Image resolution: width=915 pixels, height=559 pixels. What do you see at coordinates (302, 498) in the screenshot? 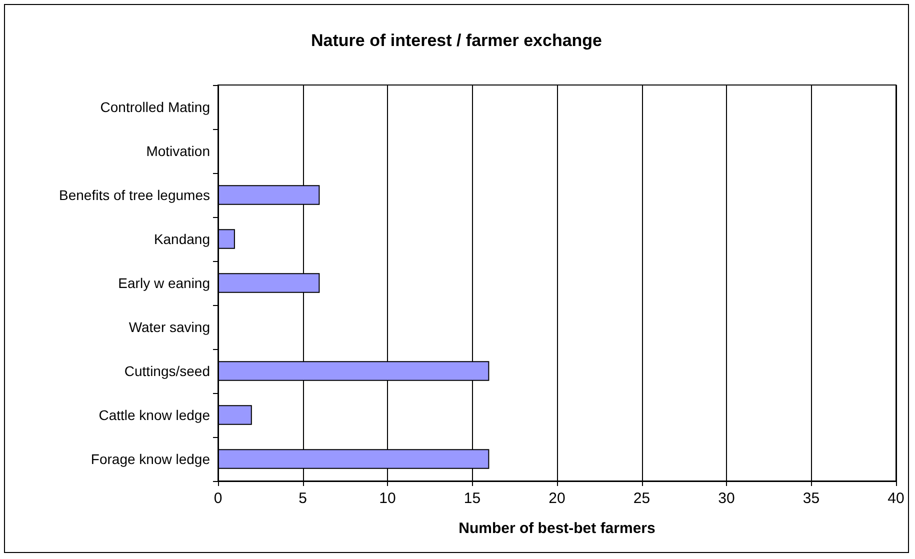
I see `x-tick-label: 5` at bounding box center [302, 498].